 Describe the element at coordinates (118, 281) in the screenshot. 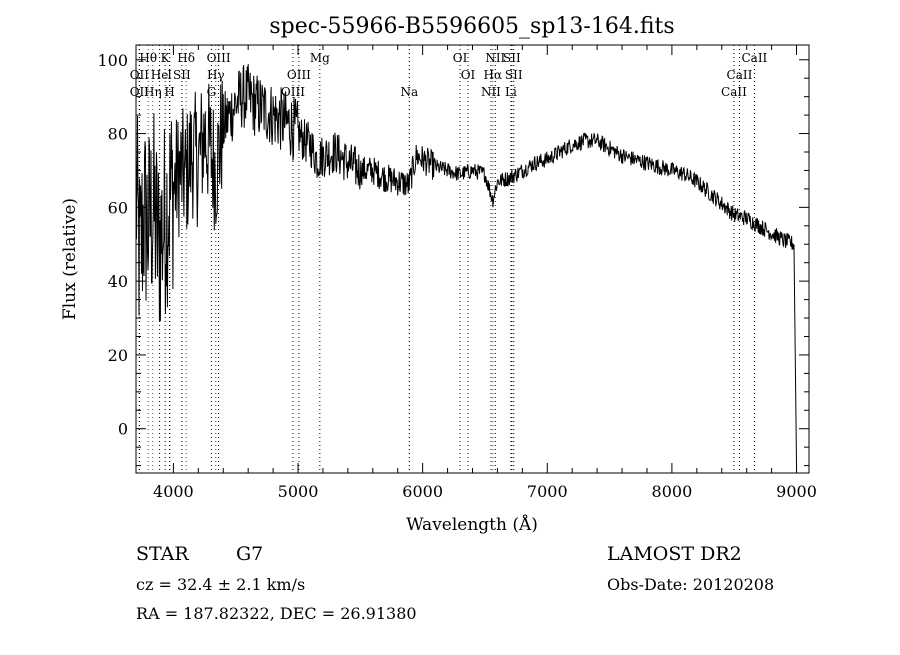

I see `y-tick-label: 40` at that location.